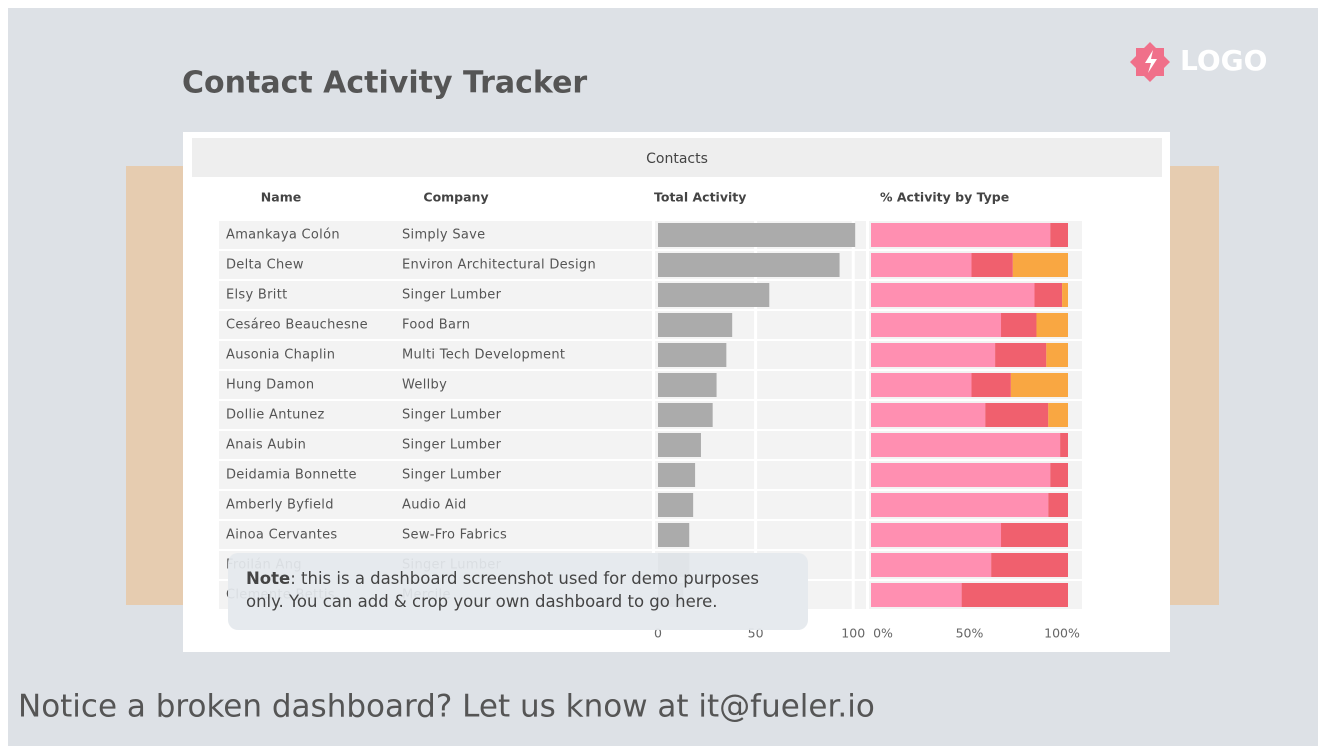 This screenshot has width=1328, height=754. I want to click on name: Ainoa Cervantes, so click(281, 535).